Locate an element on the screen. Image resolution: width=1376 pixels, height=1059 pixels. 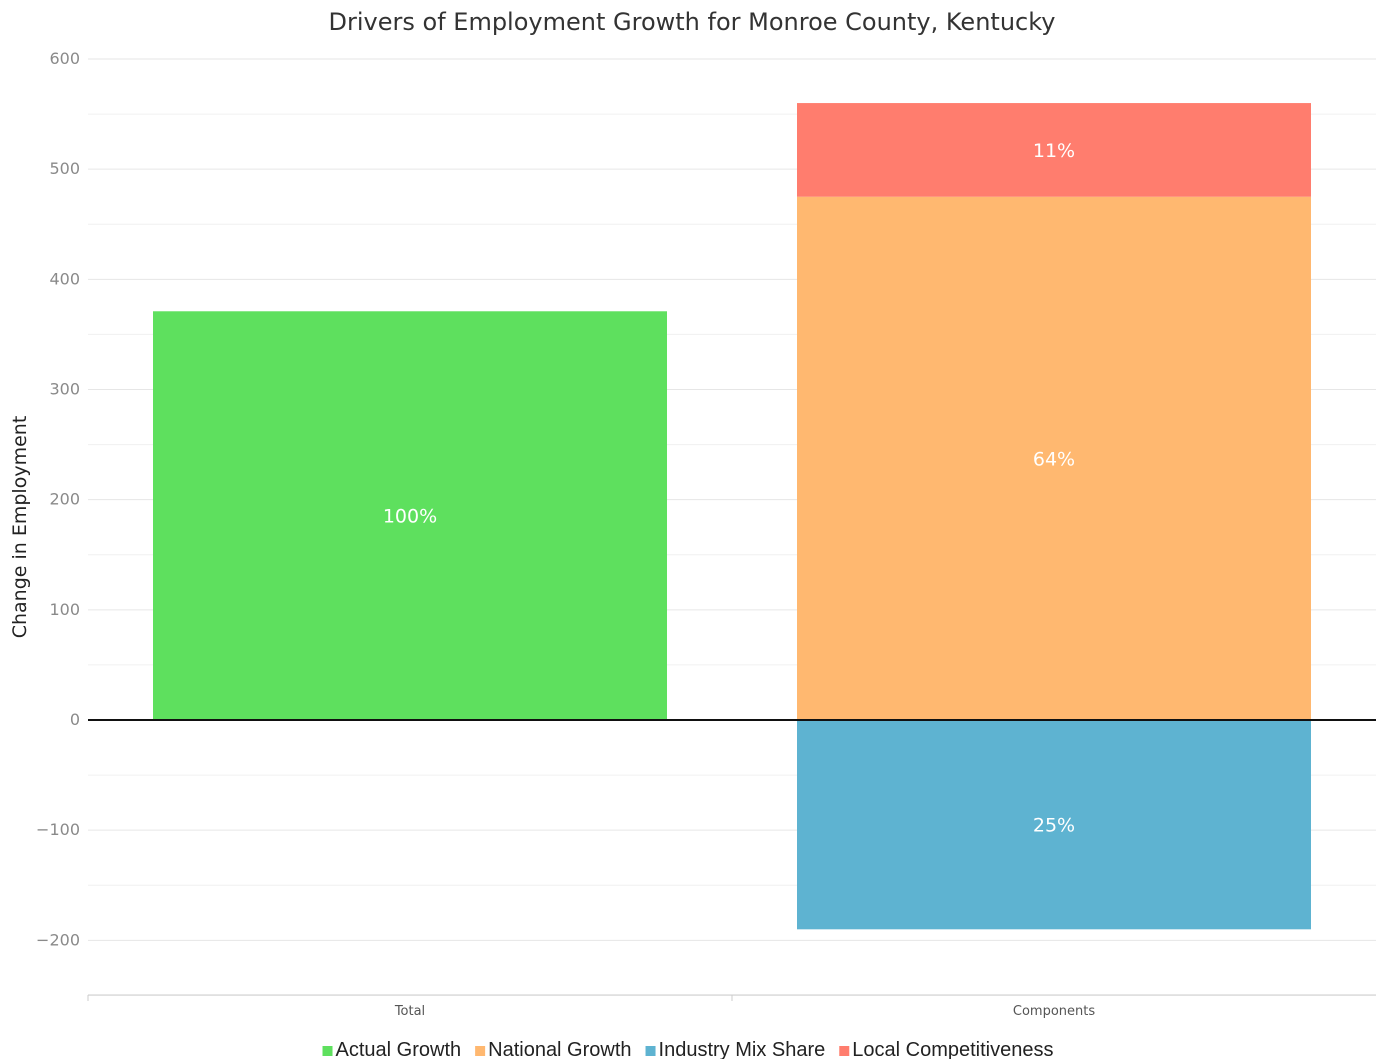
x-tick-label: Total is located at coordinates (409, 1011).